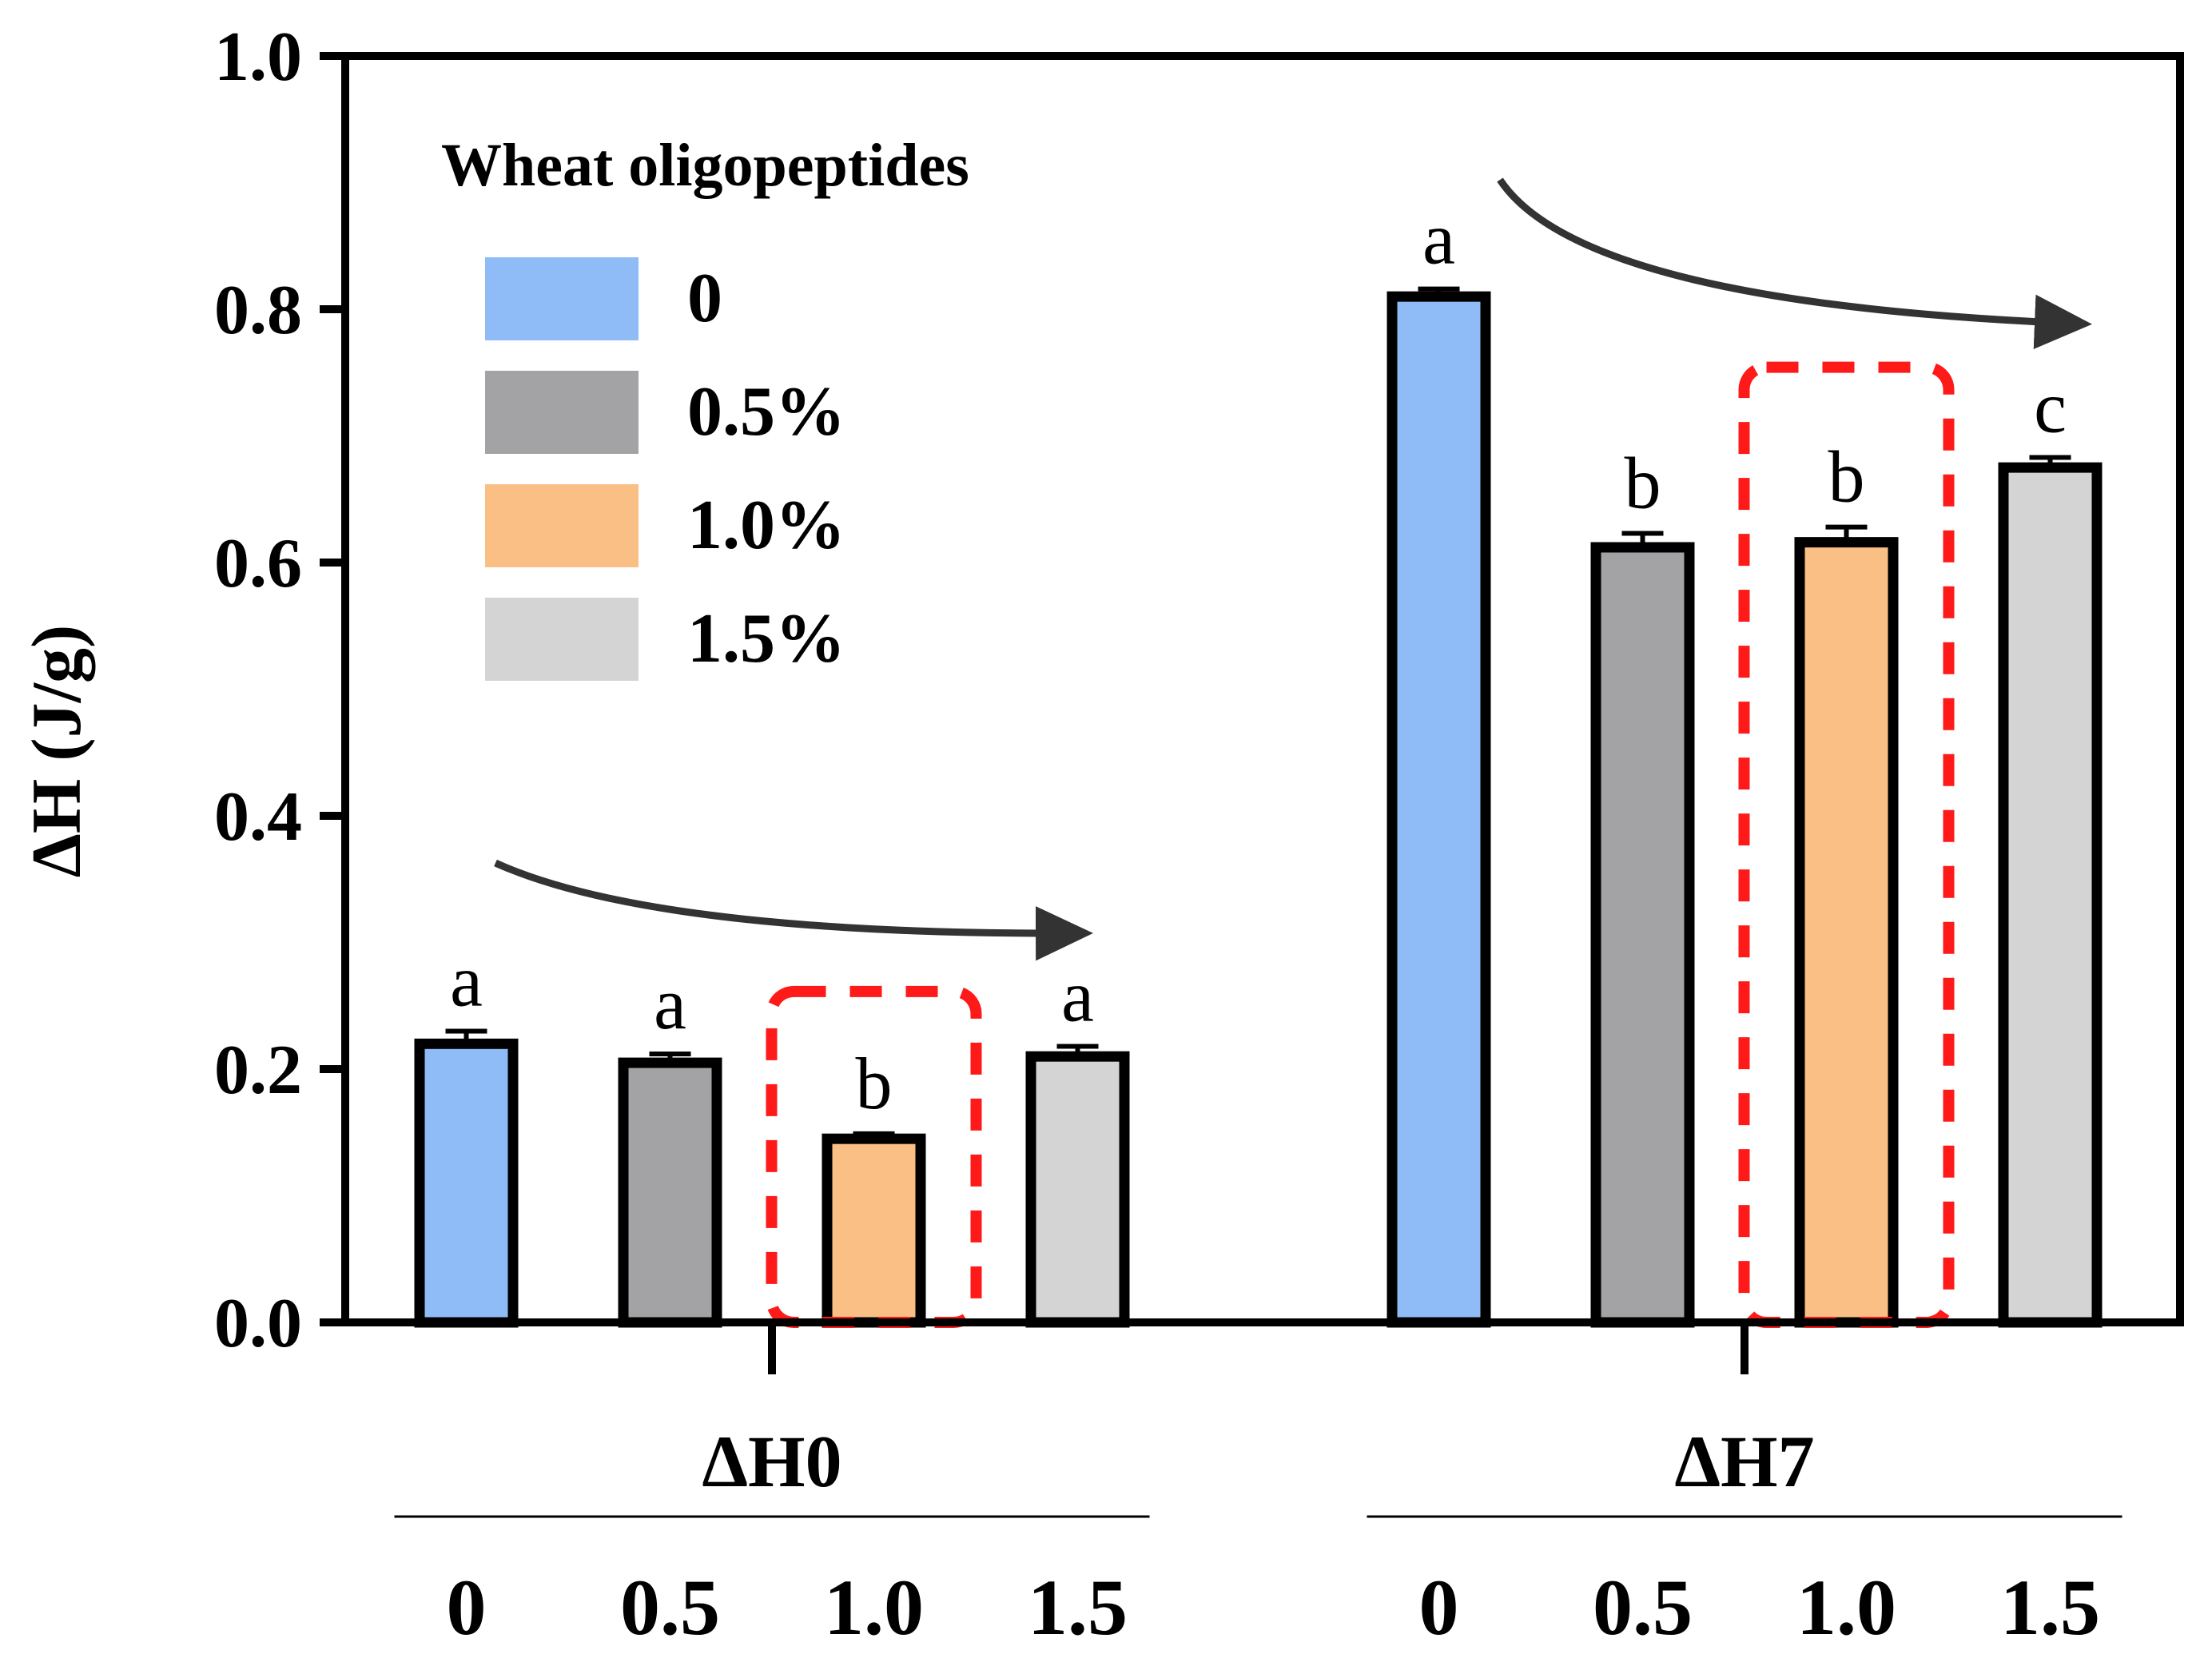  Describe the element at coordinates (705, 165) in the screenshot. I see `legend-title: Wheat oligopeptides` at that location.